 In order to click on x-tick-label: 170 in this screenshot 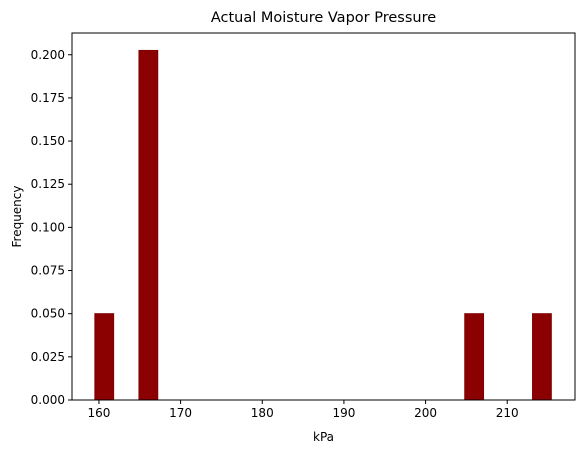, I will do `click(180, 413)`.